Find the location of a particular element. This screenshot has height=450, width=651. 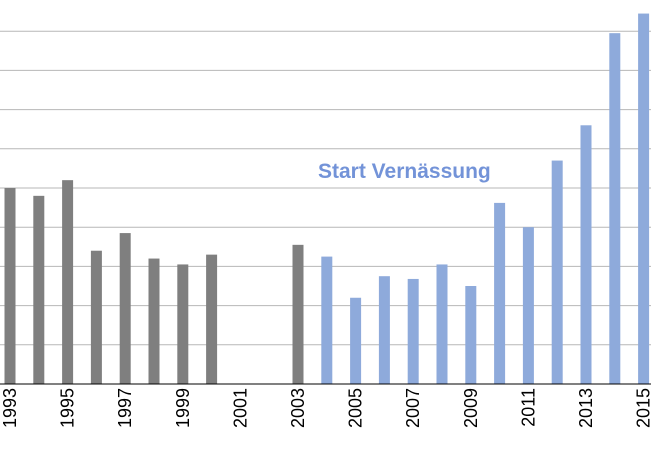

bar-1999 is located at coordinates (183, 324).